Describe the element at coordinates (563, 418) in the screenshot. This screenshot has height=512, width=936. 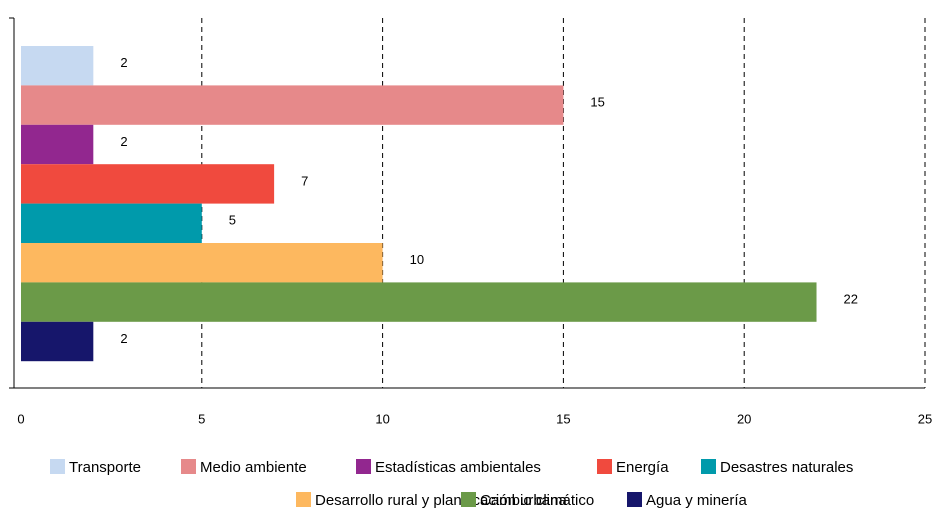
I see `x-tick-label: 15` at that location.